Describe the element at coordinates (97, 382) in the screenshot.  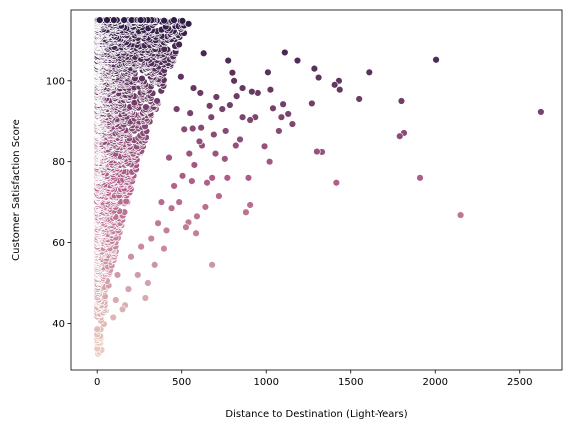
I see `x-tick-label: 0` at that location.